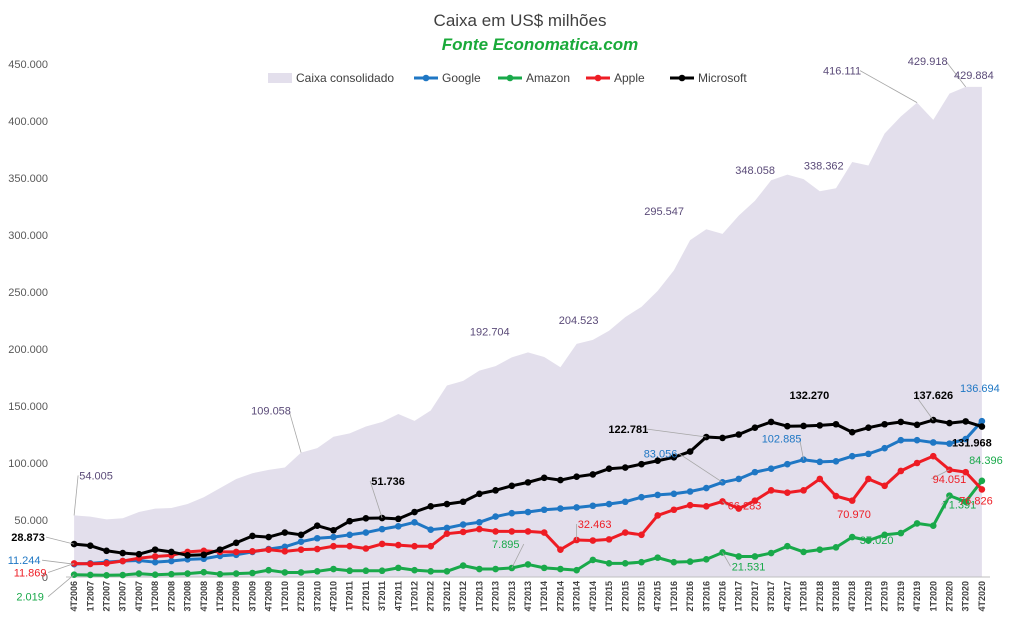 This screenshot has height=631, width=1013. What do you see at coordinates (28, 293) in the screenshot?
I see `y-tick-label: 250.000` at bounding box center [28, 293].